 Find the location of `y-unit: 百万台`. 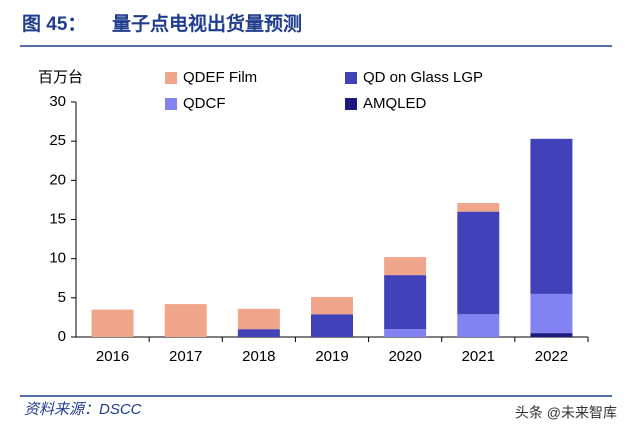

y-unit: 百万台 is located at coordinates (60, 77).